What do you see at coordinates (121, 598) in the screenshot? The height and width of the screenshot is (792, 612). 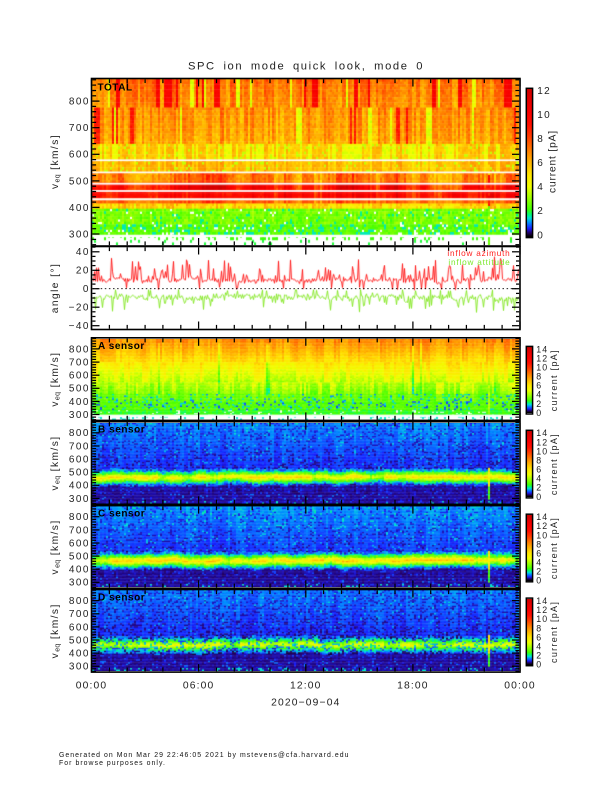 I see `svg-text: D sensor` at bounding box center [121, 598].